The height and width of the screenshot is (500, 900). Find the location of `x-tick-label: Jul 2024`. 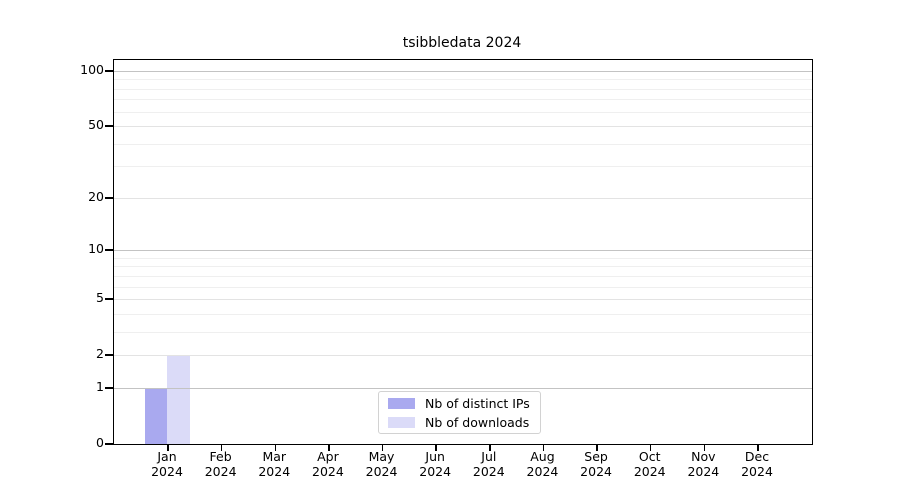

x-tick-label: Jul 2024 is located at coordinates (488, 464).